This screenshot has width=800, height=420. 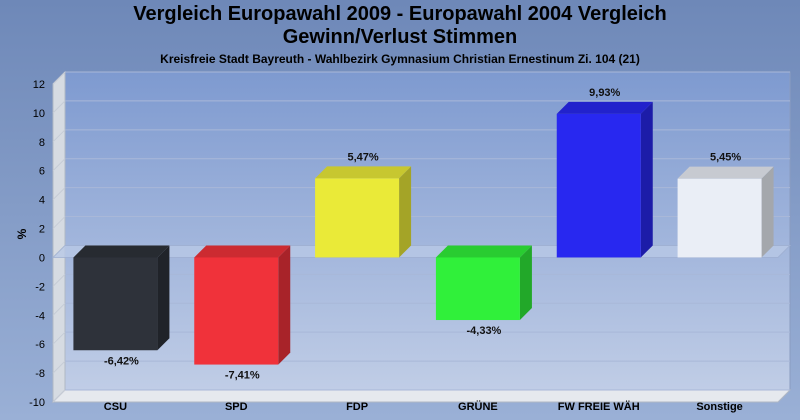 What do you see at coordinates (42, 230) in the screenshot?
I see `y-tick-label: 2` at bounding box center [42, 230].